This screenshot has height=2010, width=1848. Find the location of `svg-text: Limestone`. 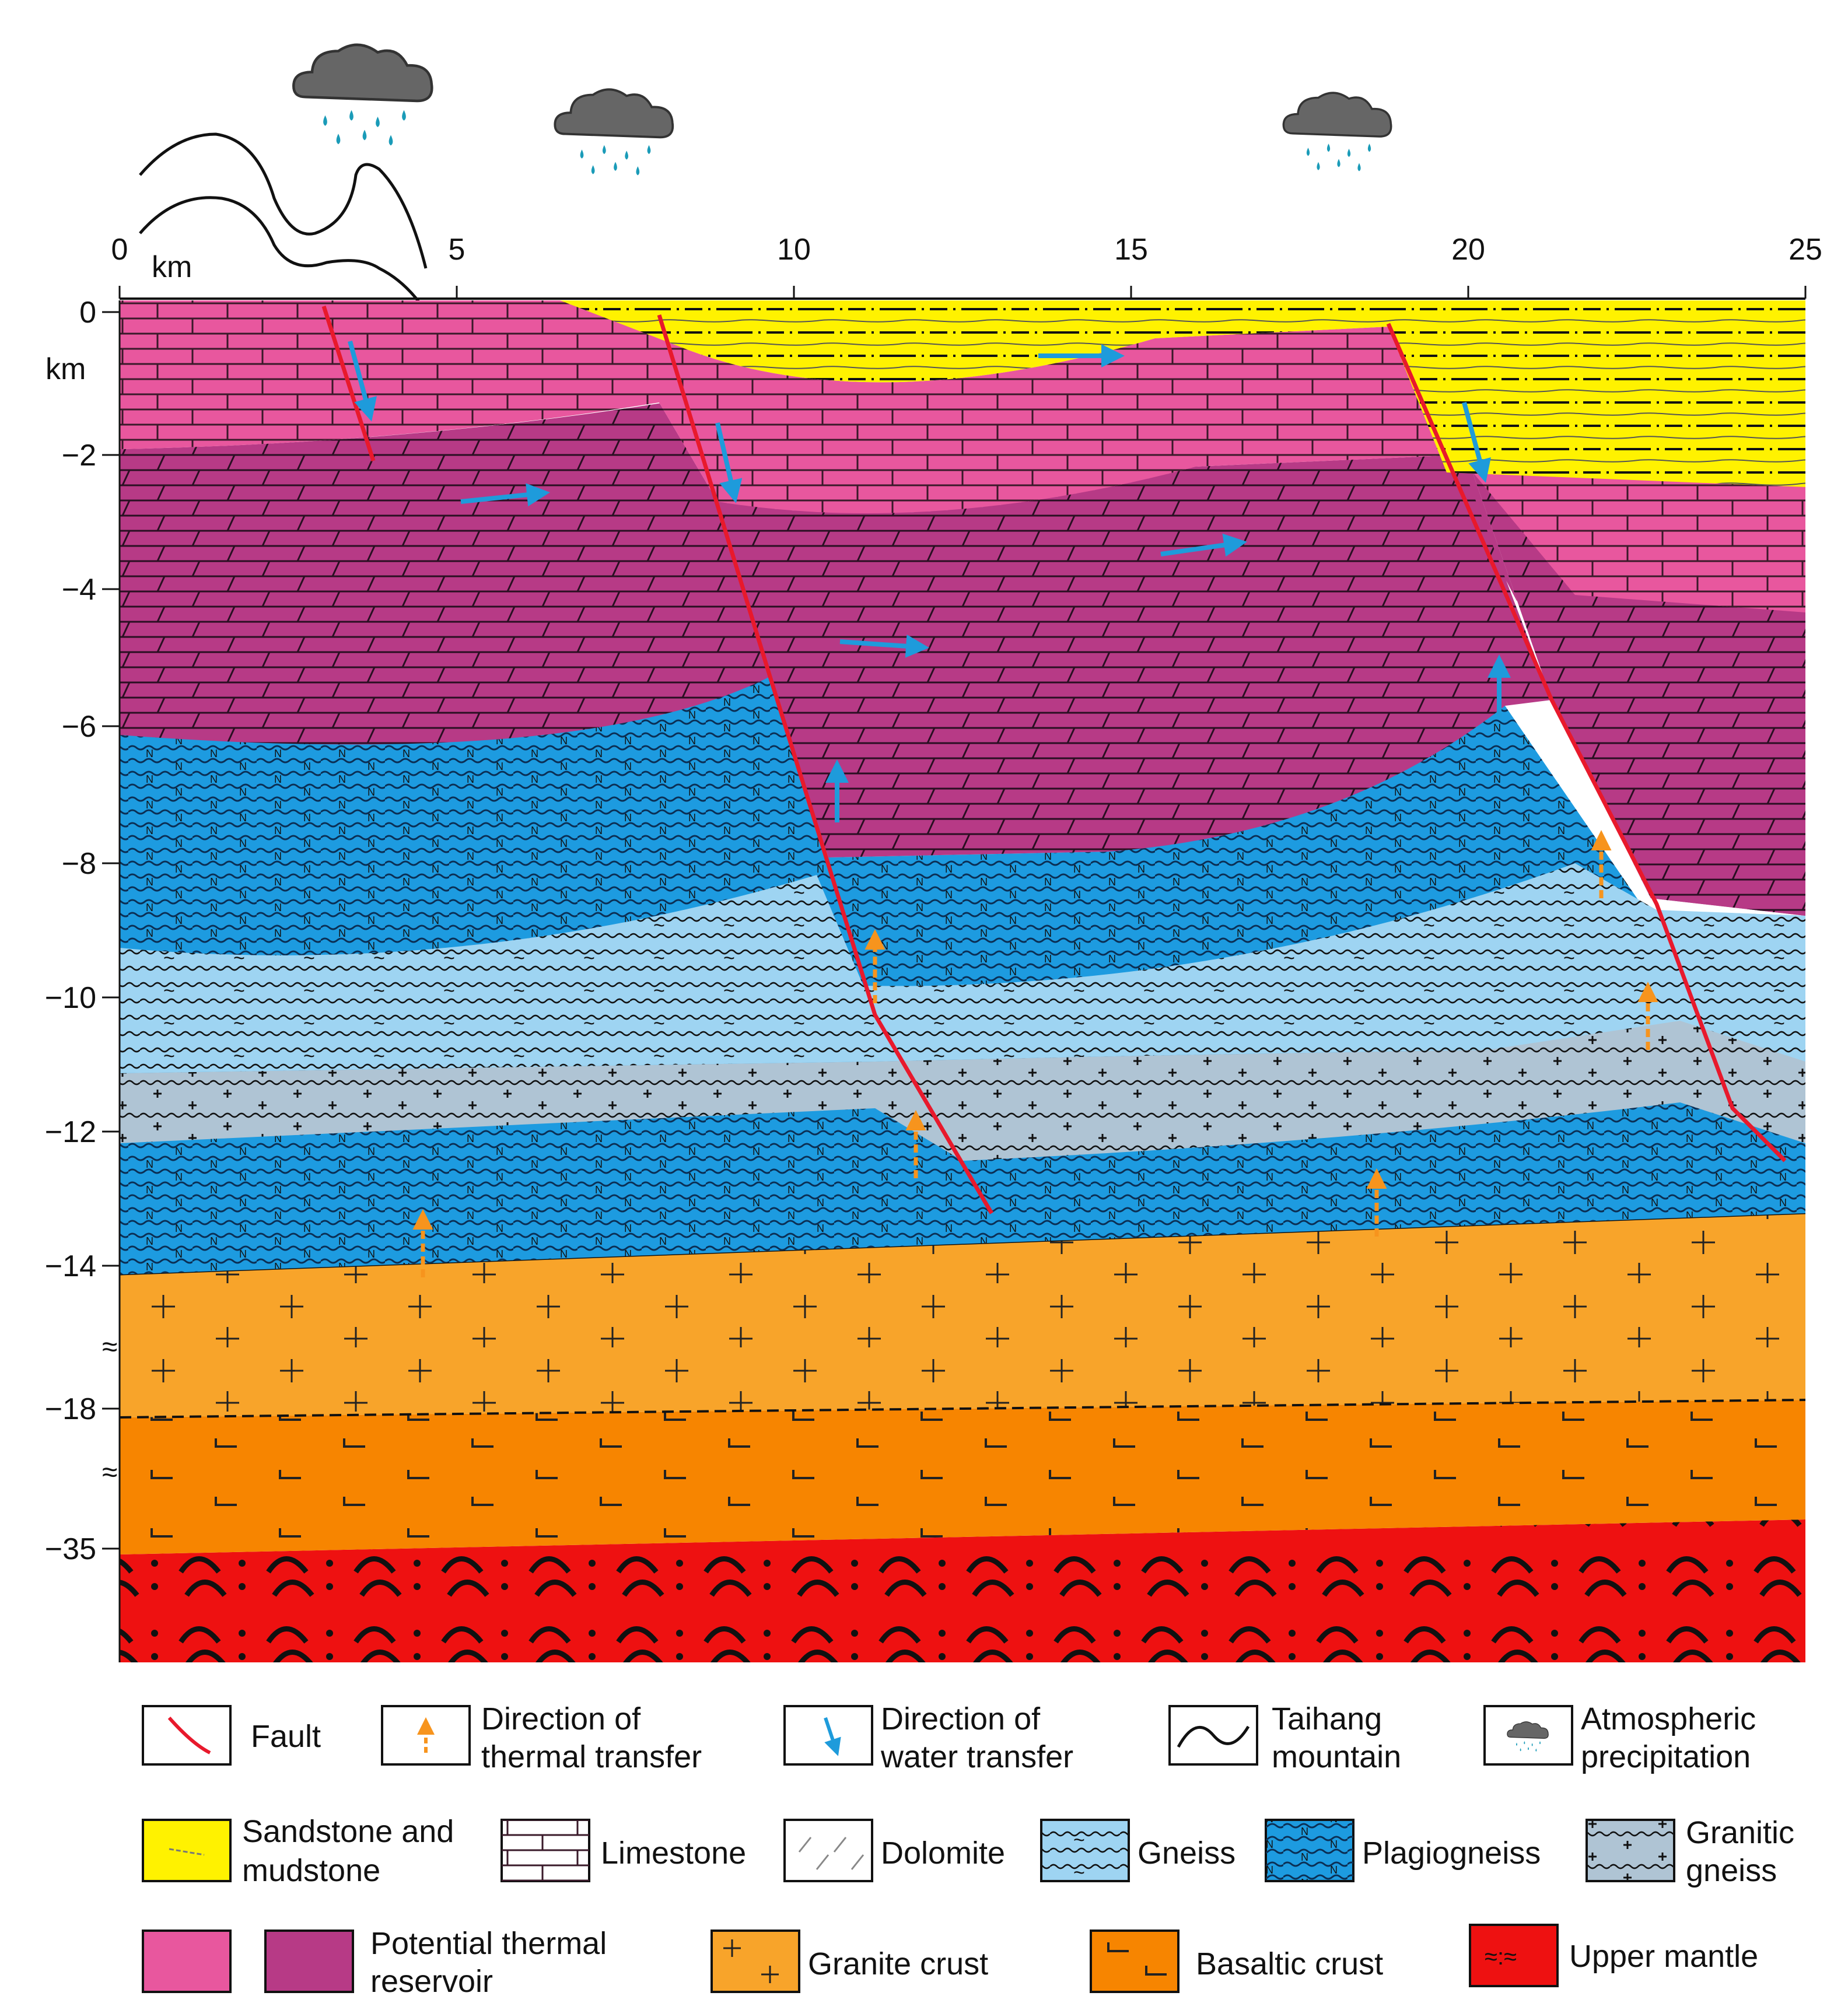

svg-text: Limestone is located at coordinates (673, 1853).